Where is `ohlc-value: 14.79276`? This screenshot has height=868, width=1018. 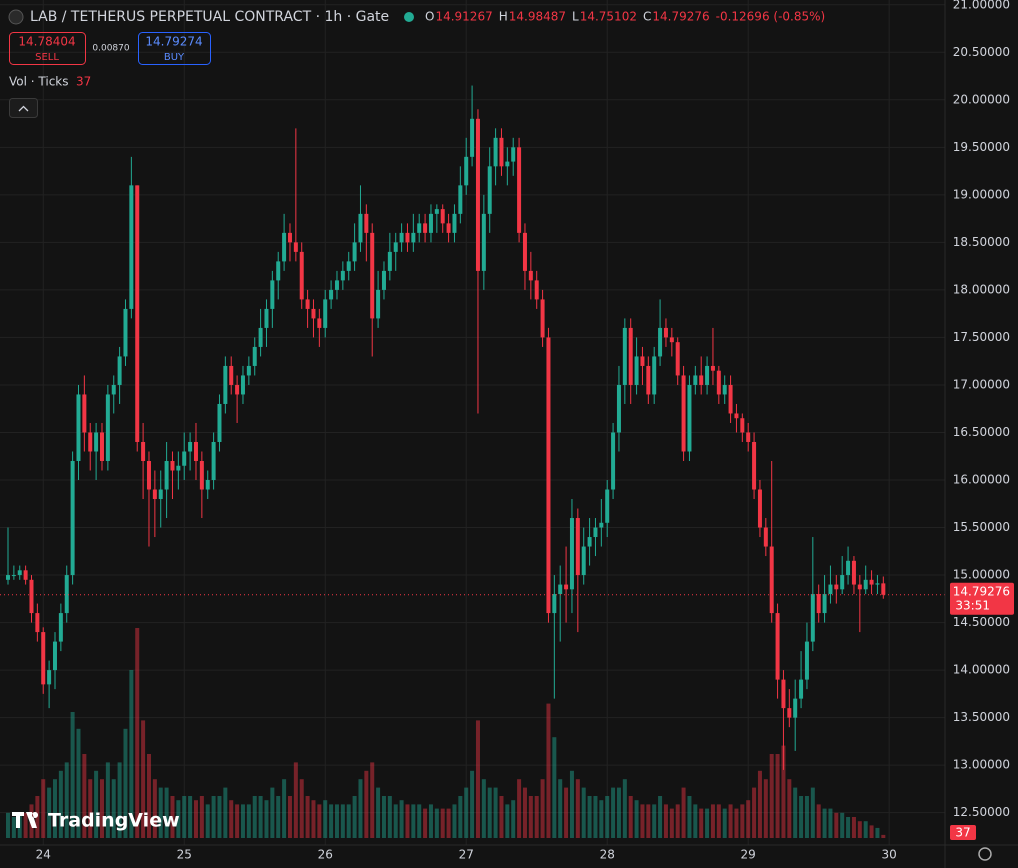
ohlc-value: 14.79276 is located at coordinates (680, 17).